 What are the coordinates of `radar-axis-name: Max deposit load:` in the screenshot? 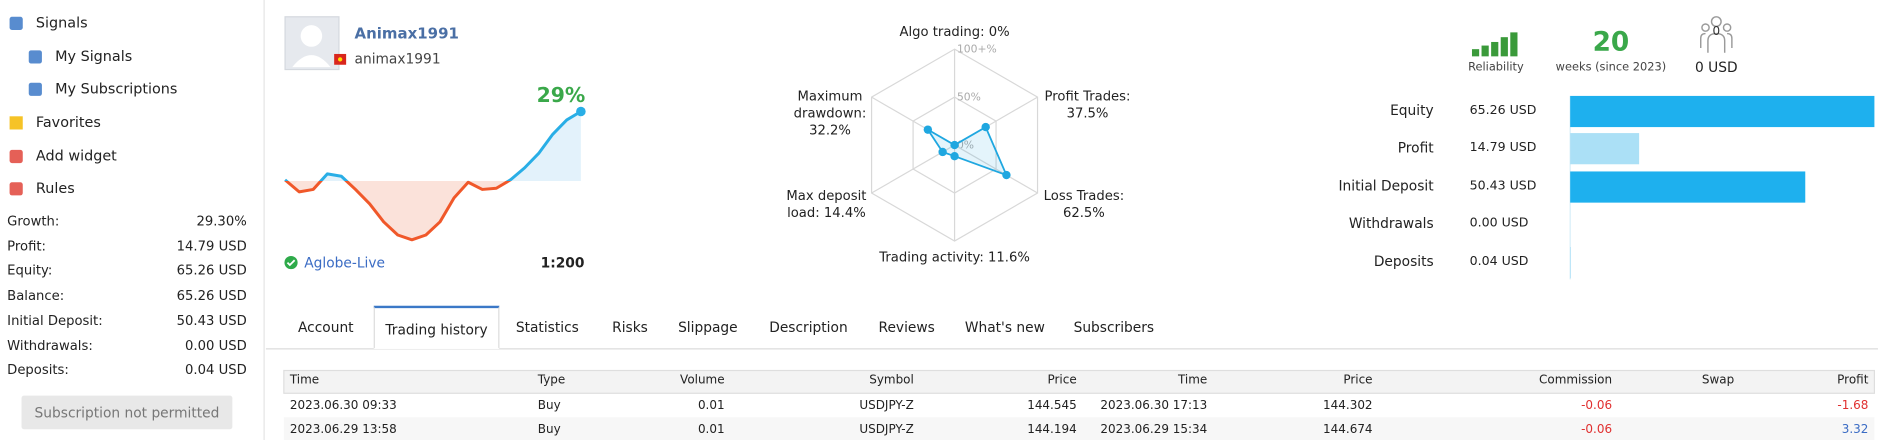 It's located at (826, 204).